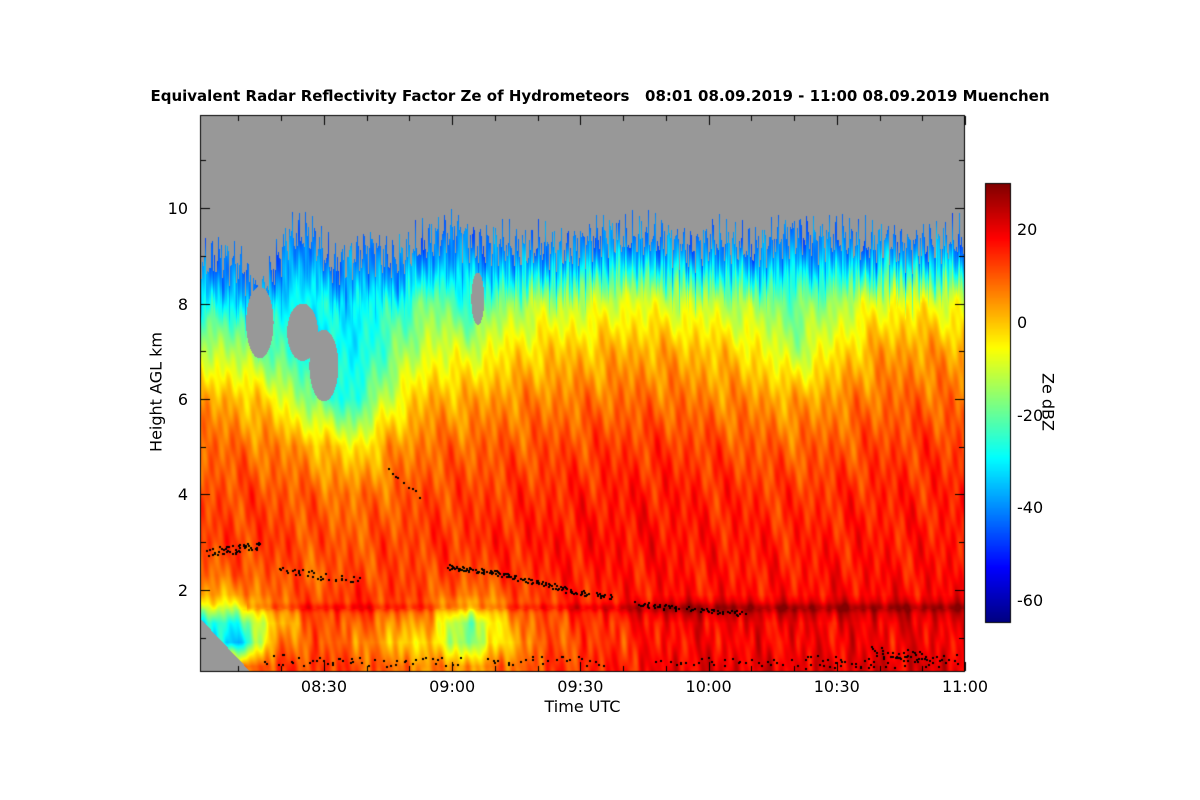  Describe the element at coordinates (452, 686) in the screenshot. I see `x-tick-label: 09:00` at that location.